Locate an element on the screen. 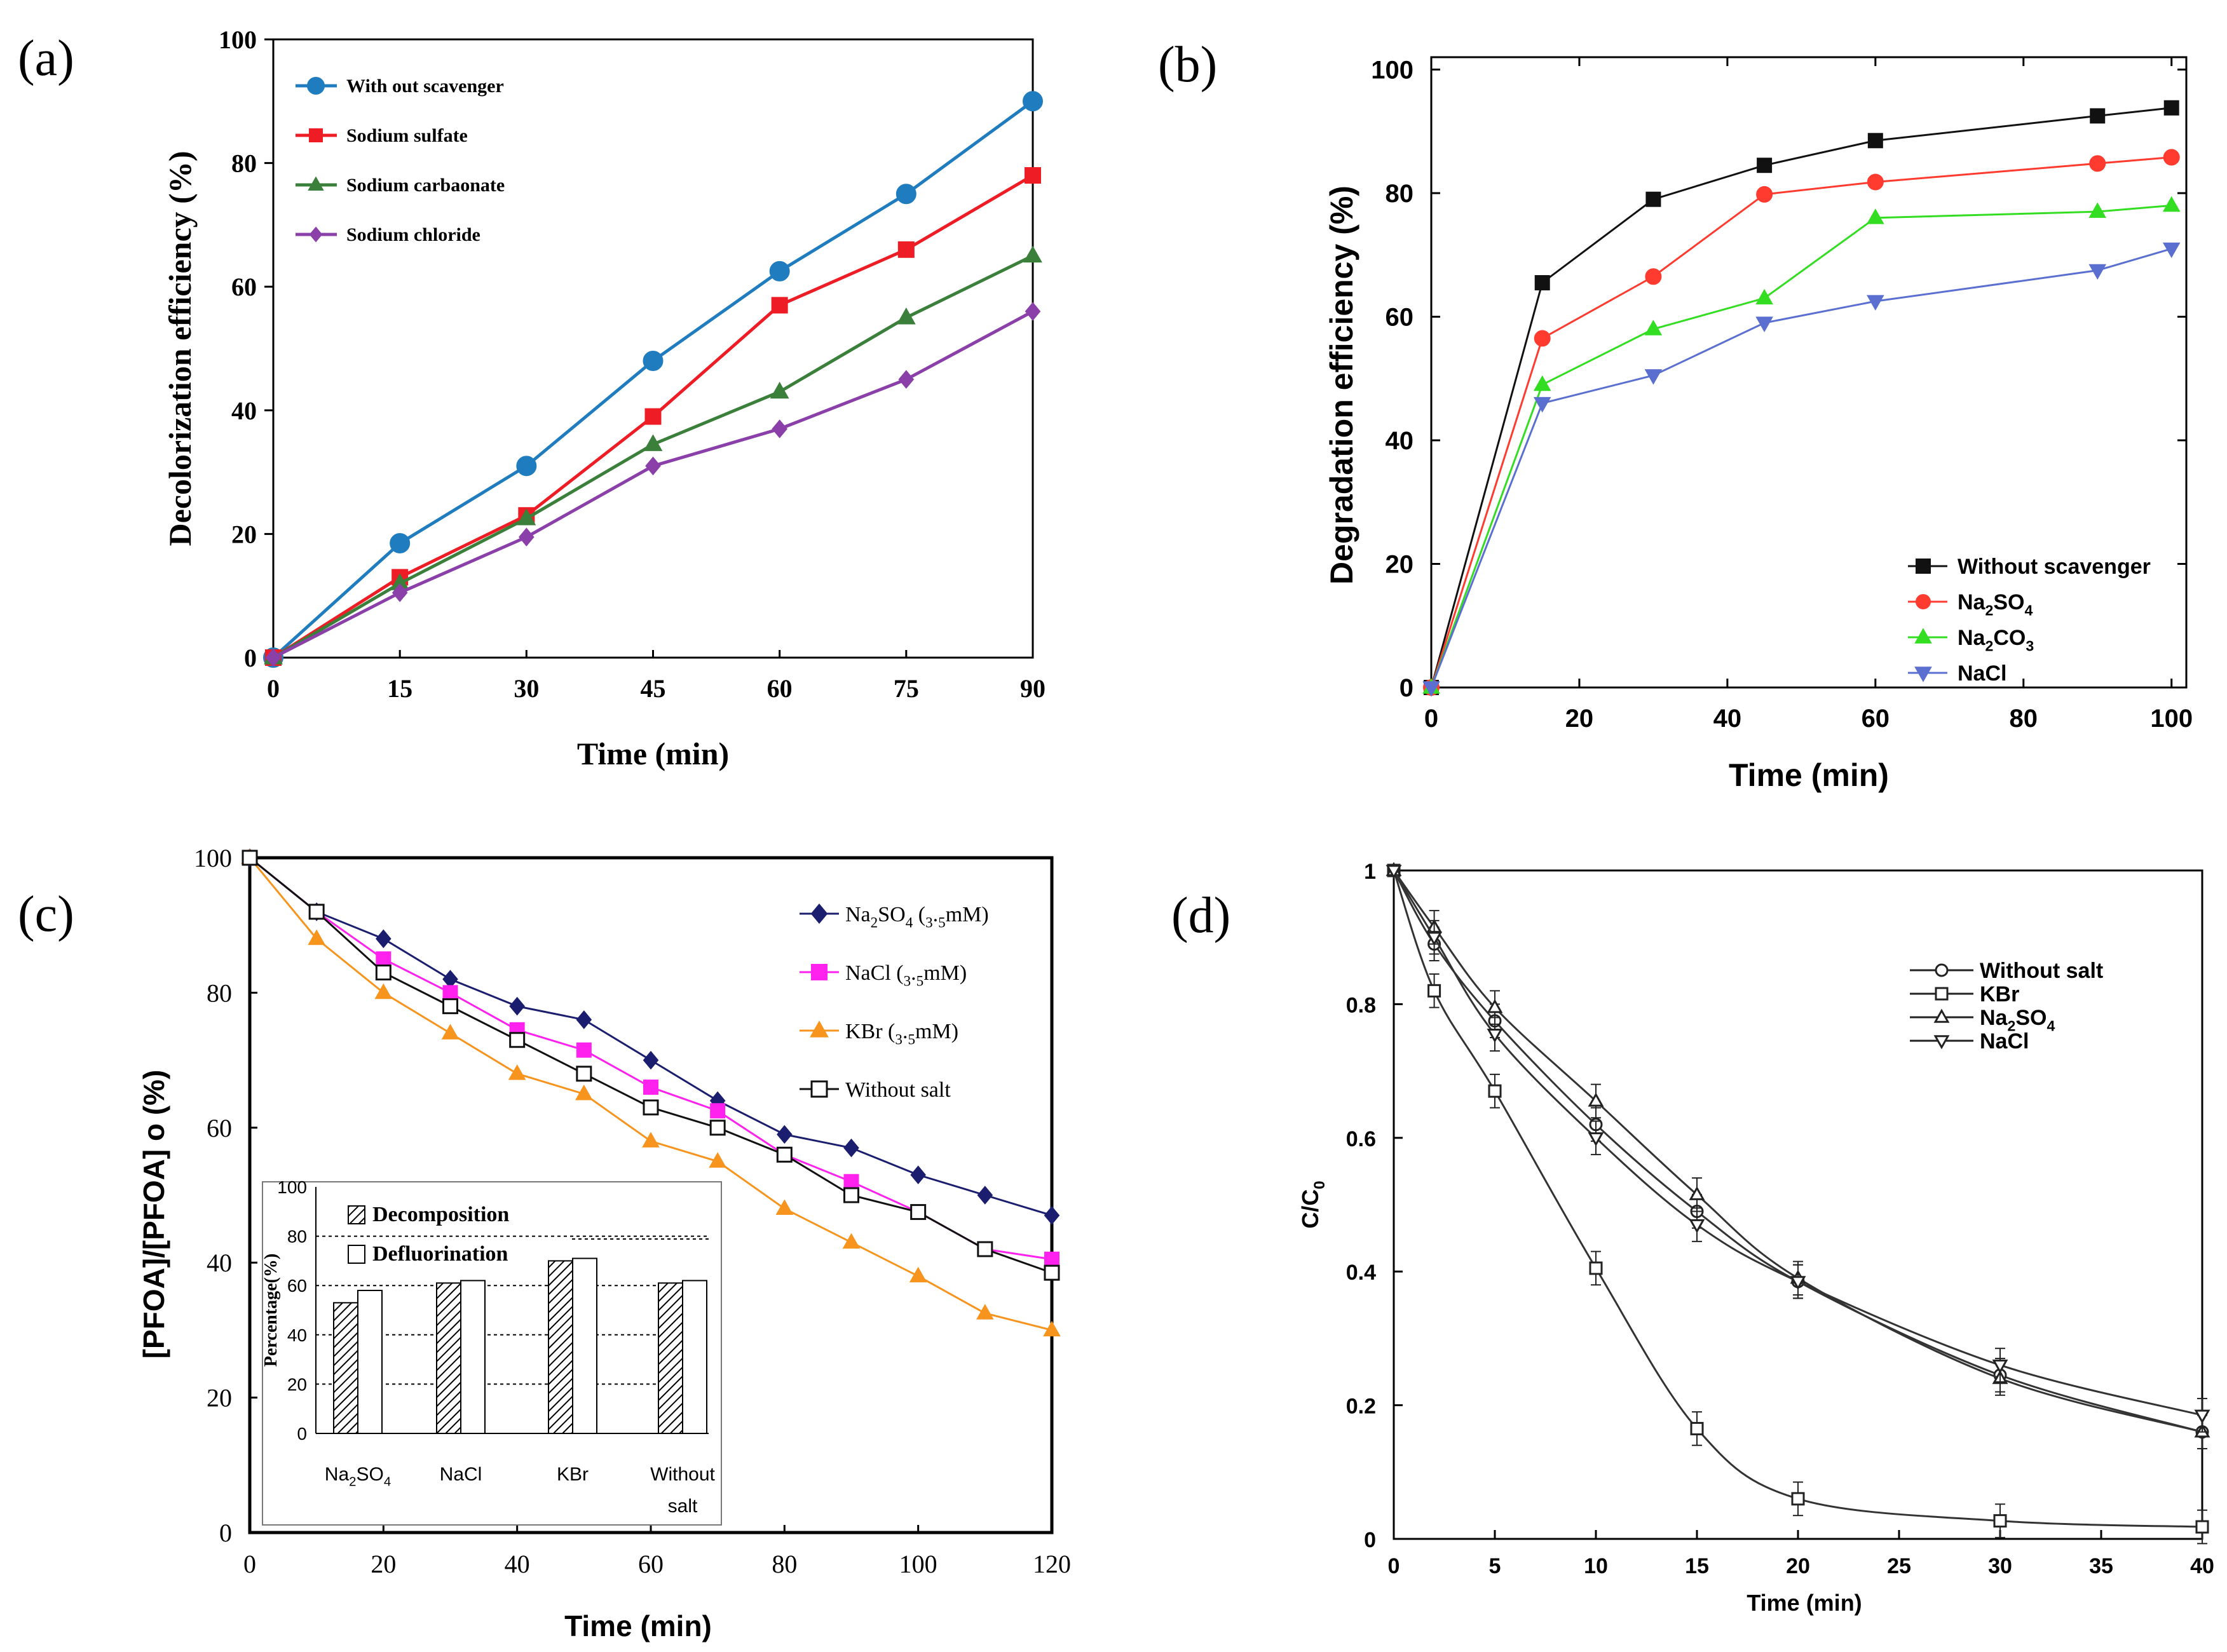  y-tick-label-b: 60 is located at coordinates (1400, 317).